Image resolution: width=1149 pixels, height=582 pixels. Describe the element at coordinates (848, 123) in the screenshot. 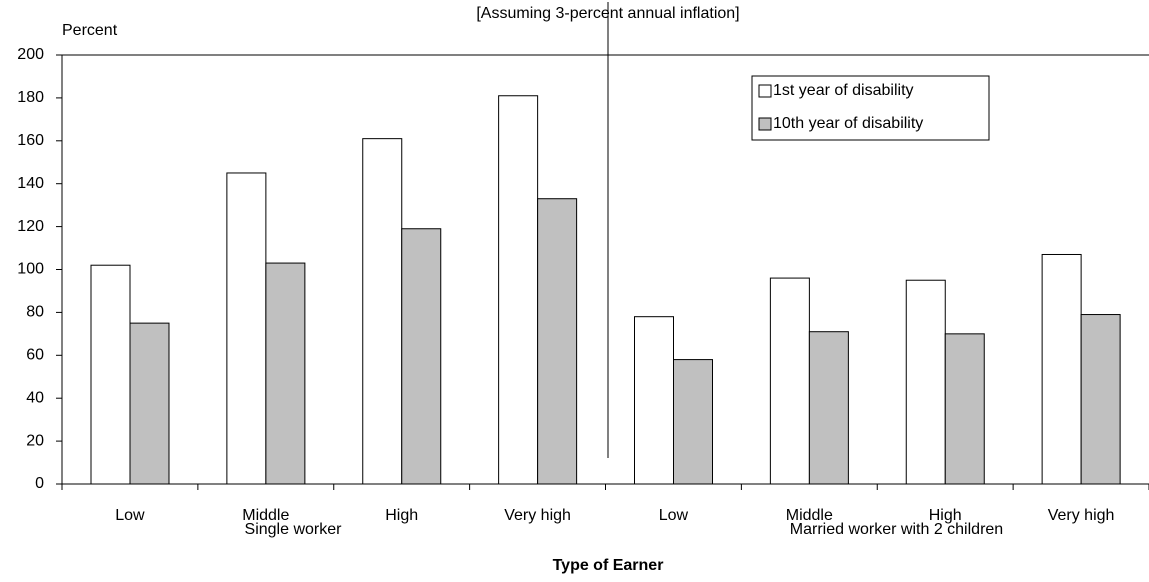

I see `legend-label: 10th year of disability` at that location.